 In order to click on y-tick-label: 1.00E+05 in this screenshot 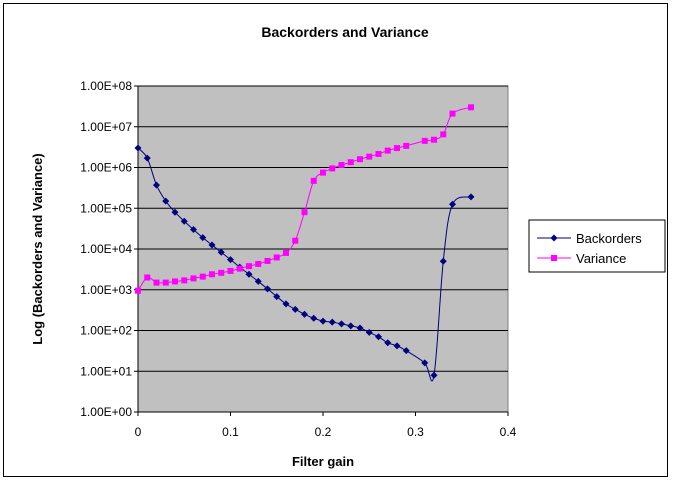, I will do `click(106, 208)`.